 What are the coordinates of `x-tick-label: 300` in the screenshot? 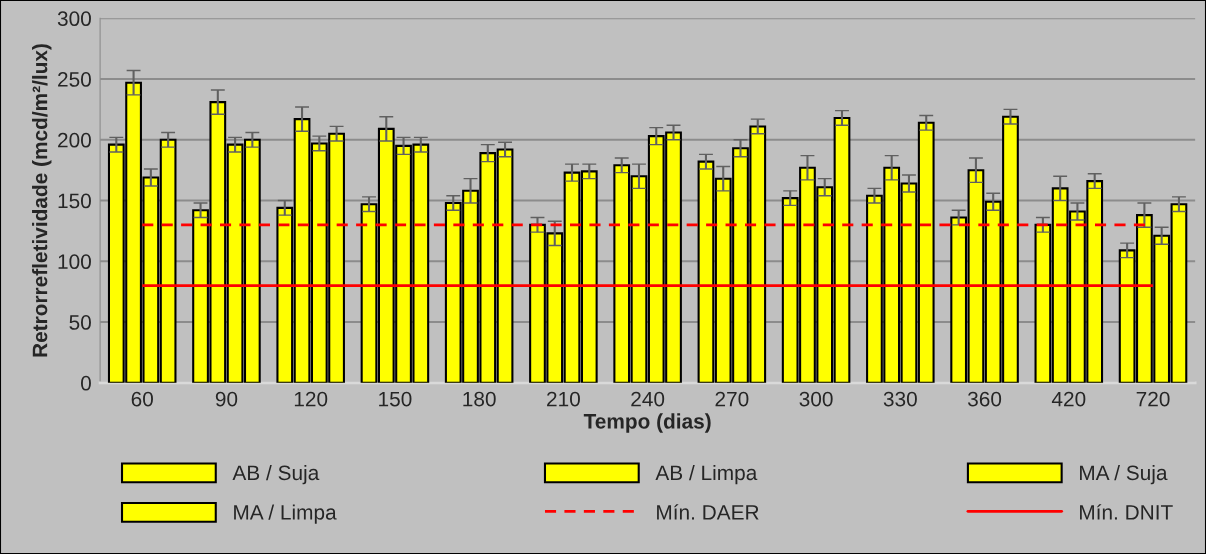 It's located at (816, 399).